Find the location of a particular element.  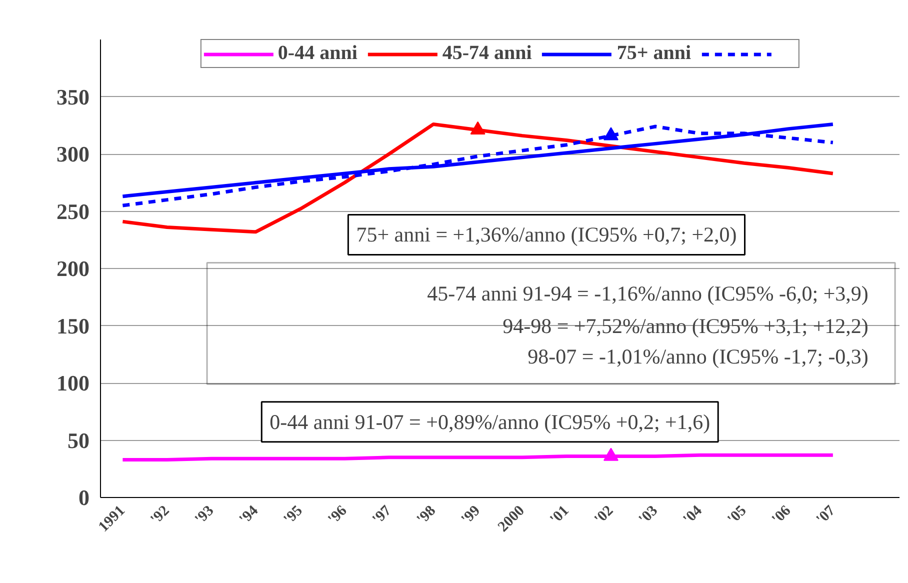

x-tick-label: '01 is located at coordinates (559, 515).